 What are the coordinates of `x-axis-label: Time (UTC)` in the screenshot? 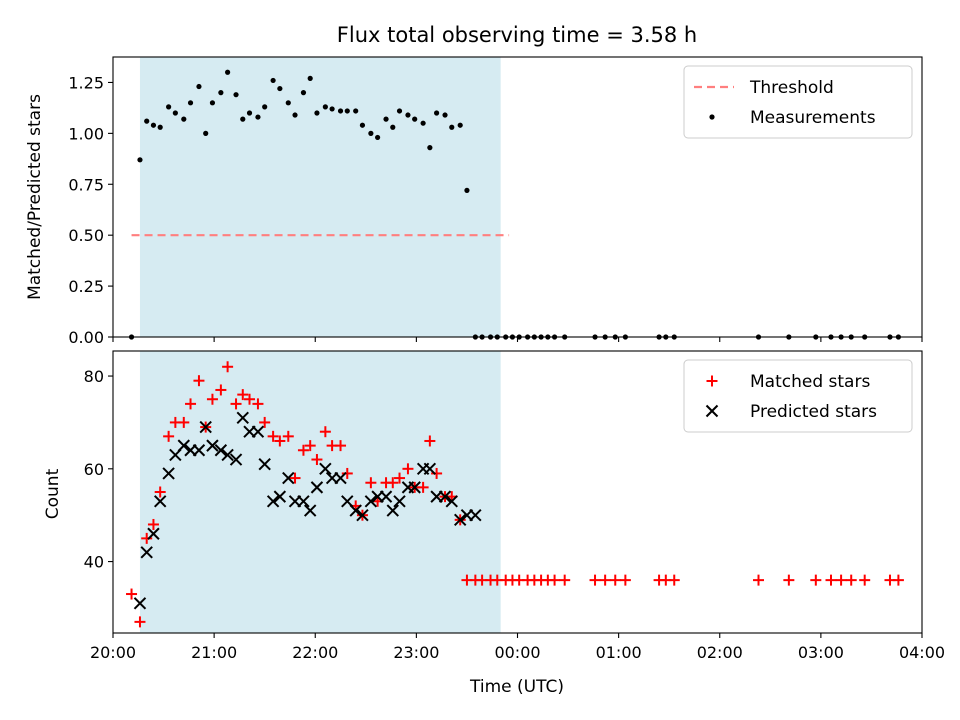 It's located at (516, 687).